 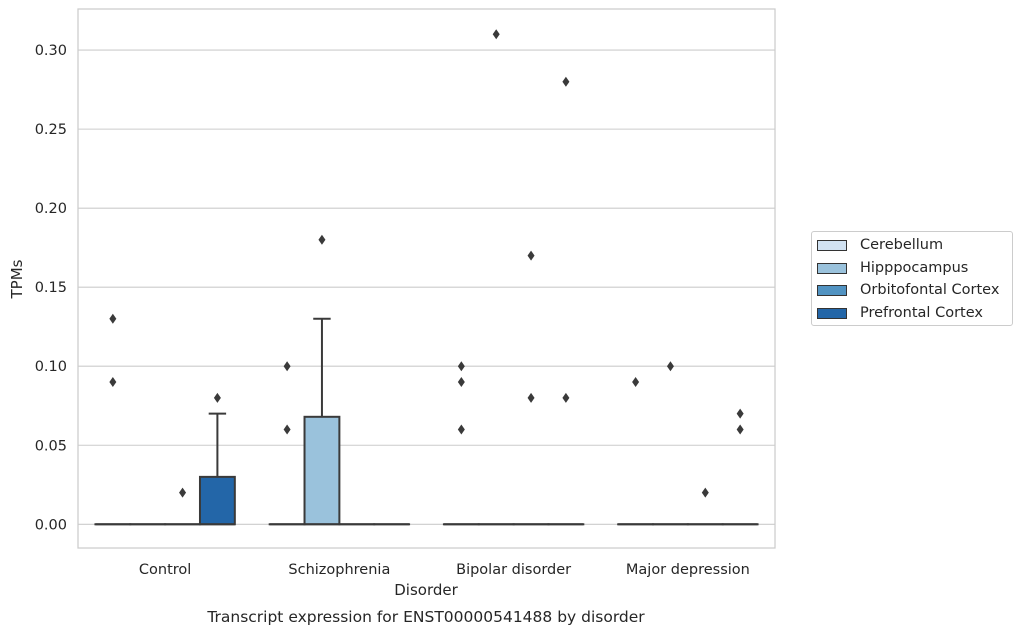 What do you see at coordinates (914, 268) in the screenshot?
I see `legend-label: Hipppocampus` at bounding box center [914, 268].